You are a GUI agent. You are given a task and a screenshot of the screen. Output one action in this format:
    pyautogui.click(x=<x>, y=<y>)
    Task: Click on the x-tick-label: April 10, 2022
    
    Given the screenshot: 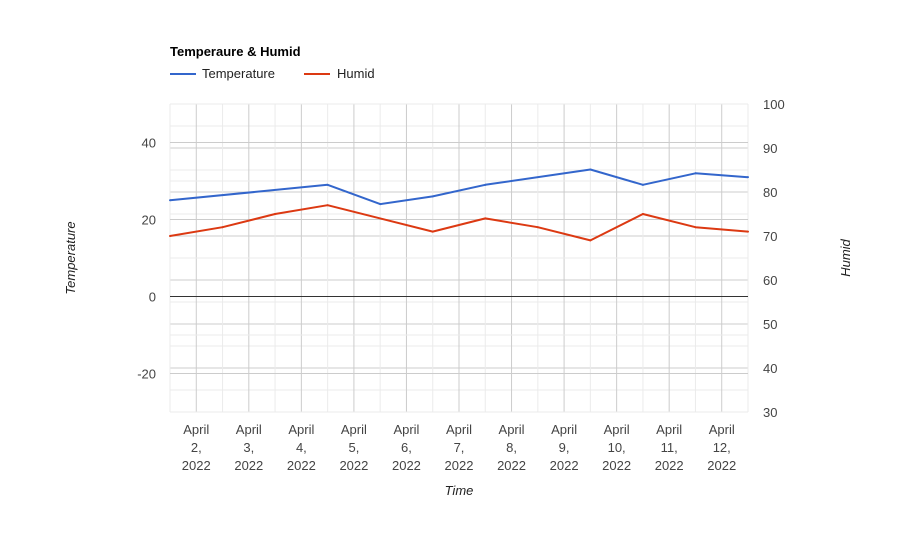 What is the action you would take?
    pyautogui.click(x=616, y=447)
    